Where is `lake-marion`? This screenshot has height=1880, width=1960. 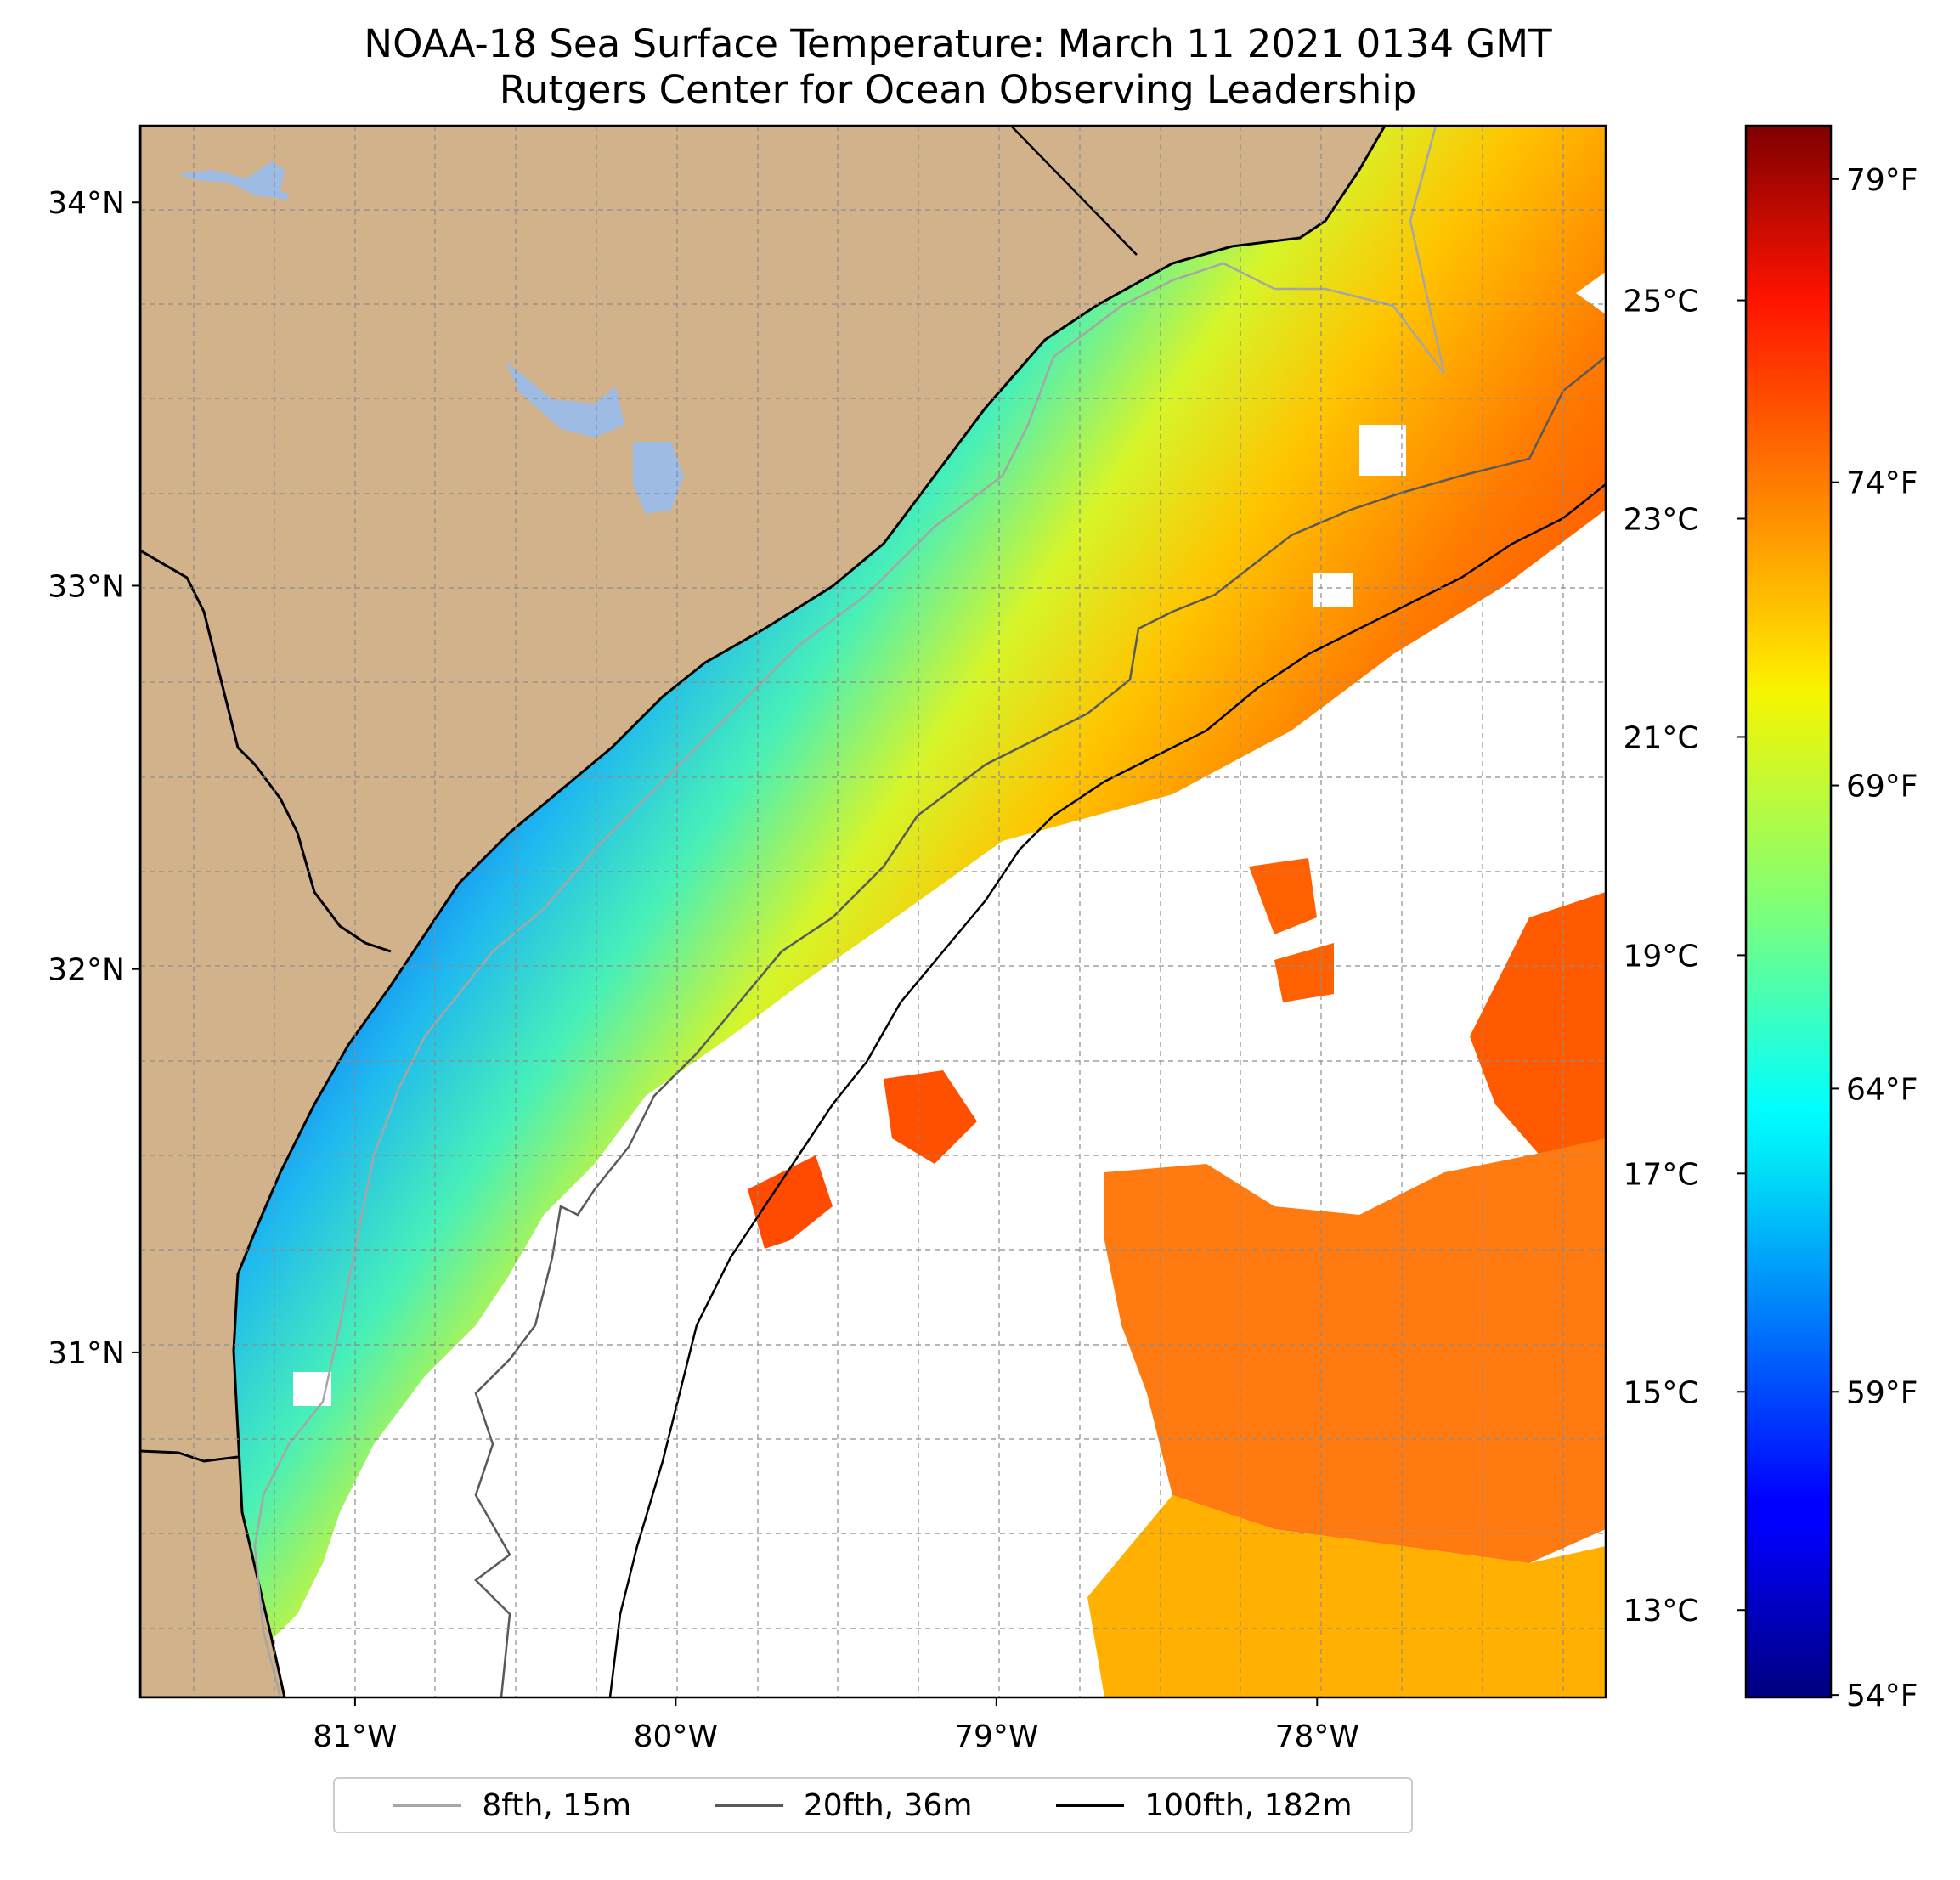
lake-marion is located at coordinates (565, 400).